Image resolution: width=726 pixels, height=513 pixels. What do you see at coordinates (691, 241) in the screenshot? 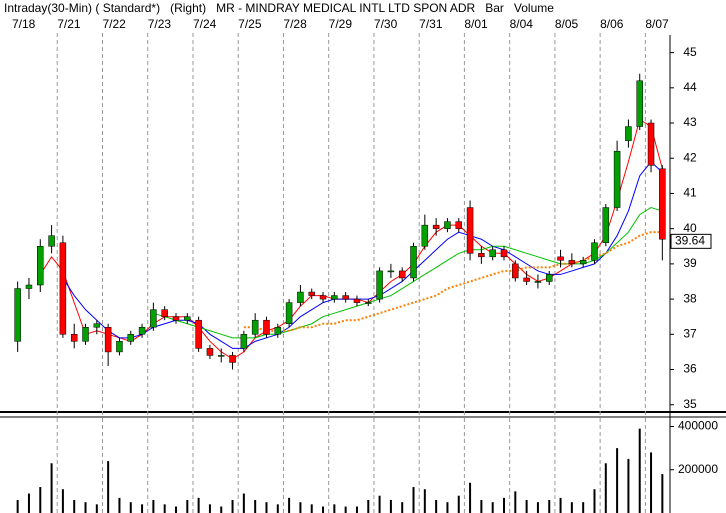
I see `last-price-box` at bounding box center [691, 241].